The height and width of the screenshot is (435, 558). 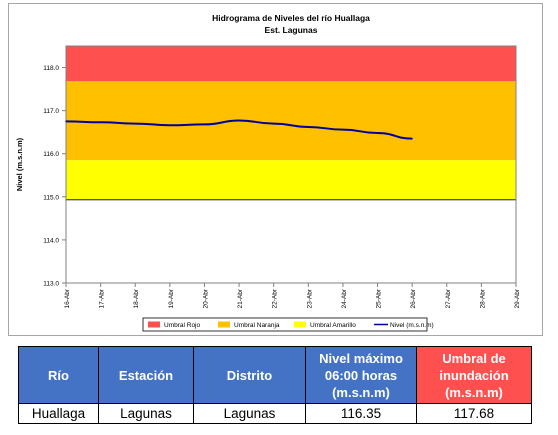 What do you see at coordinates (275, 298) in the screenshot?
I see `x-tick-label: 22-Abr` at bounding box center [275, 298].